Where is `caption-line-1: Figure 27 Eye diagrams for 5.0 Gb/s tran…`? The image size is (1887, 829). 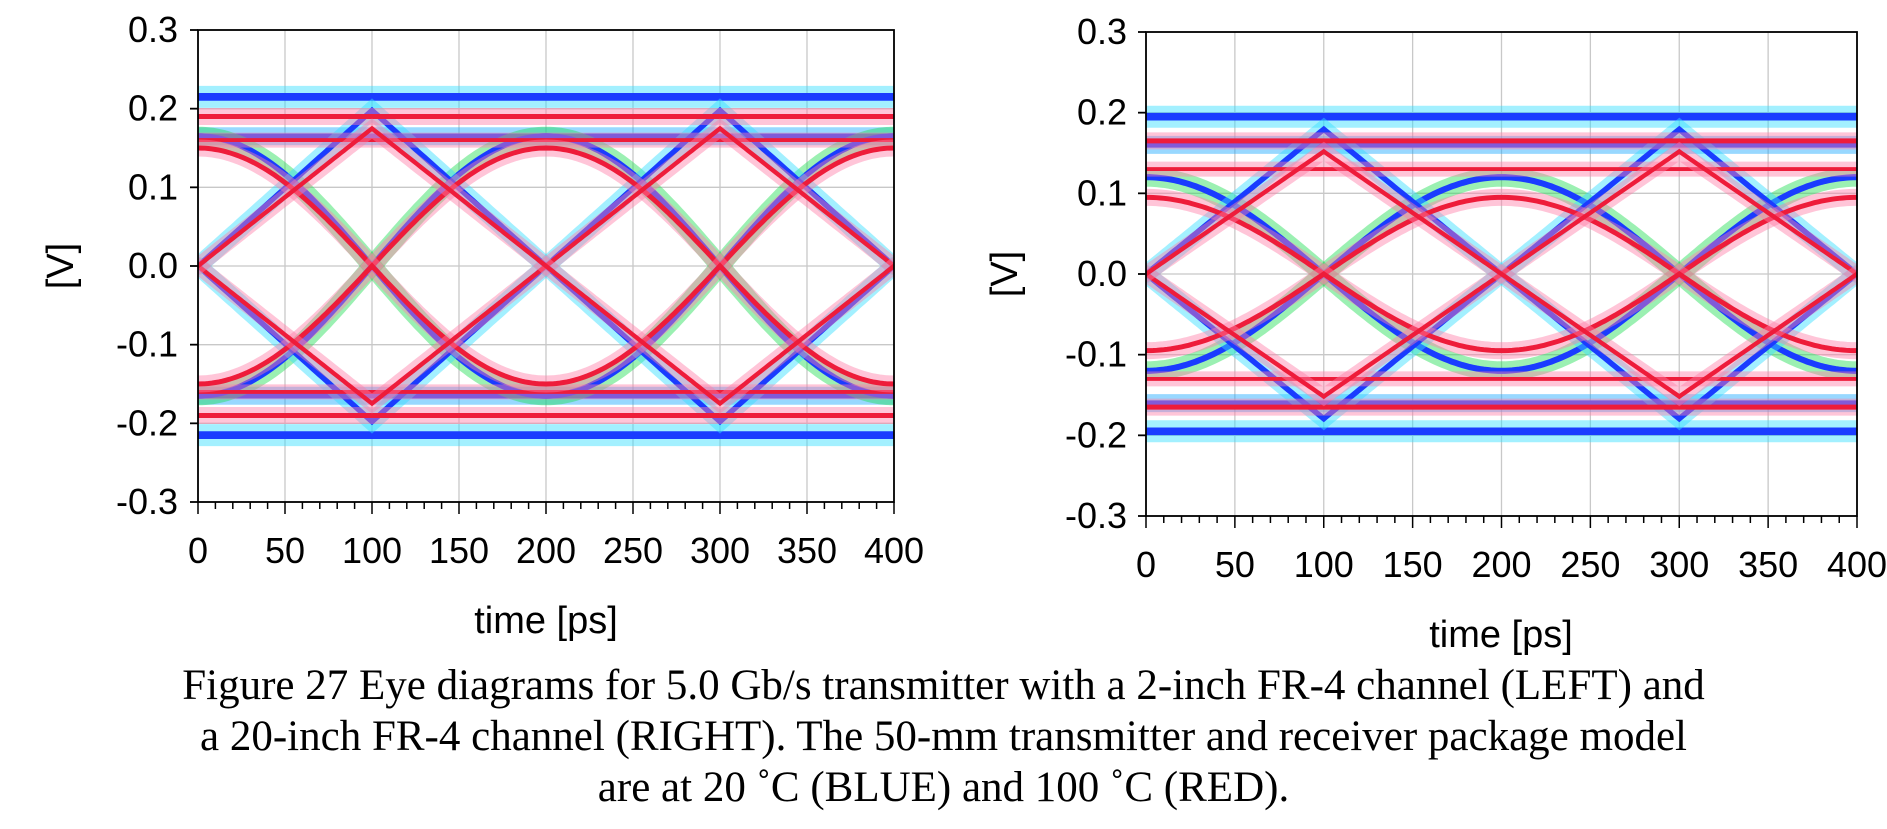 caption-line-1: Figure 27 Eye diagrams for 5.0 Gb/s tran… is located at coordinates (943, 685).